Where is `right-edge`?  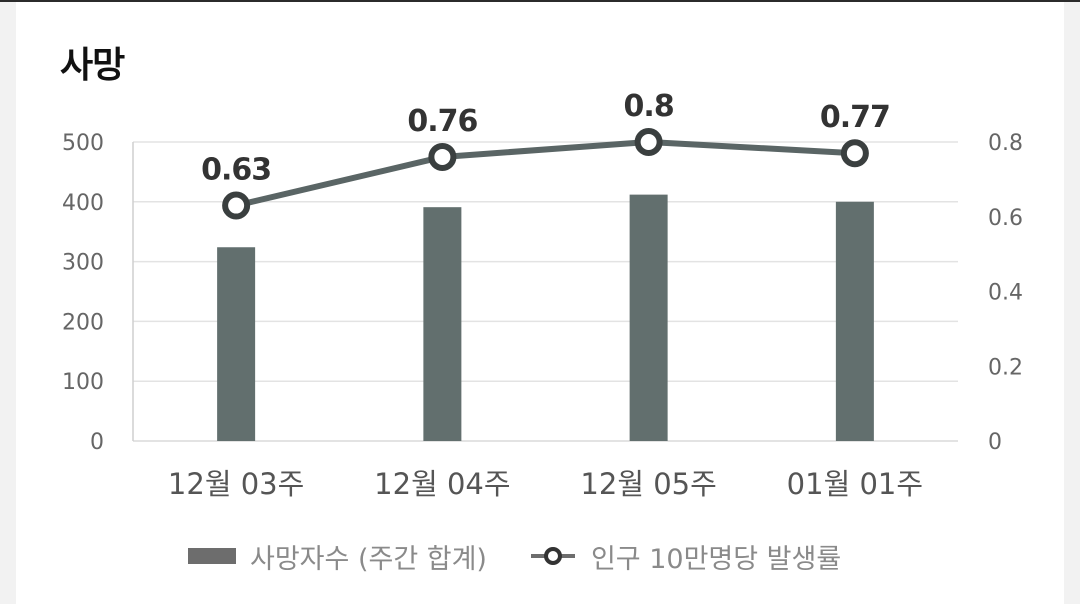
right-edge is located at coordinates (1072, 303).